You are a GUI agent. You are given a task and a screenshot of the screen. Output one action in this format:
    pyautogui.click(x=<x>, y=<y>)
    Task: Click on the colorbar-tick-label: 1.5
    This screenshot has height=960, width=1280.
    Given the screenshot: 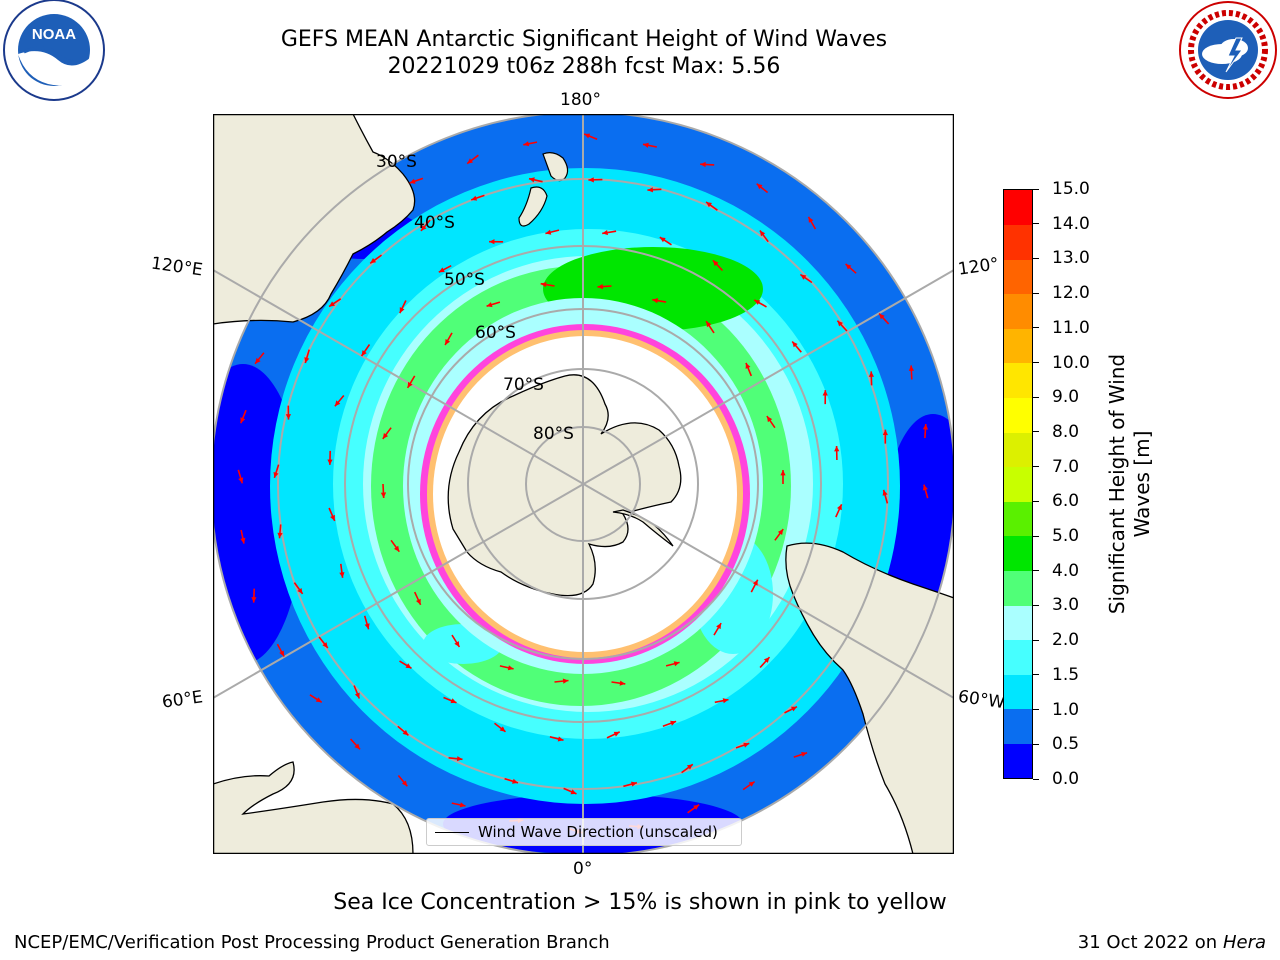 What is the action you would take?
    pyautogui.click(x=1066, y=674)
    